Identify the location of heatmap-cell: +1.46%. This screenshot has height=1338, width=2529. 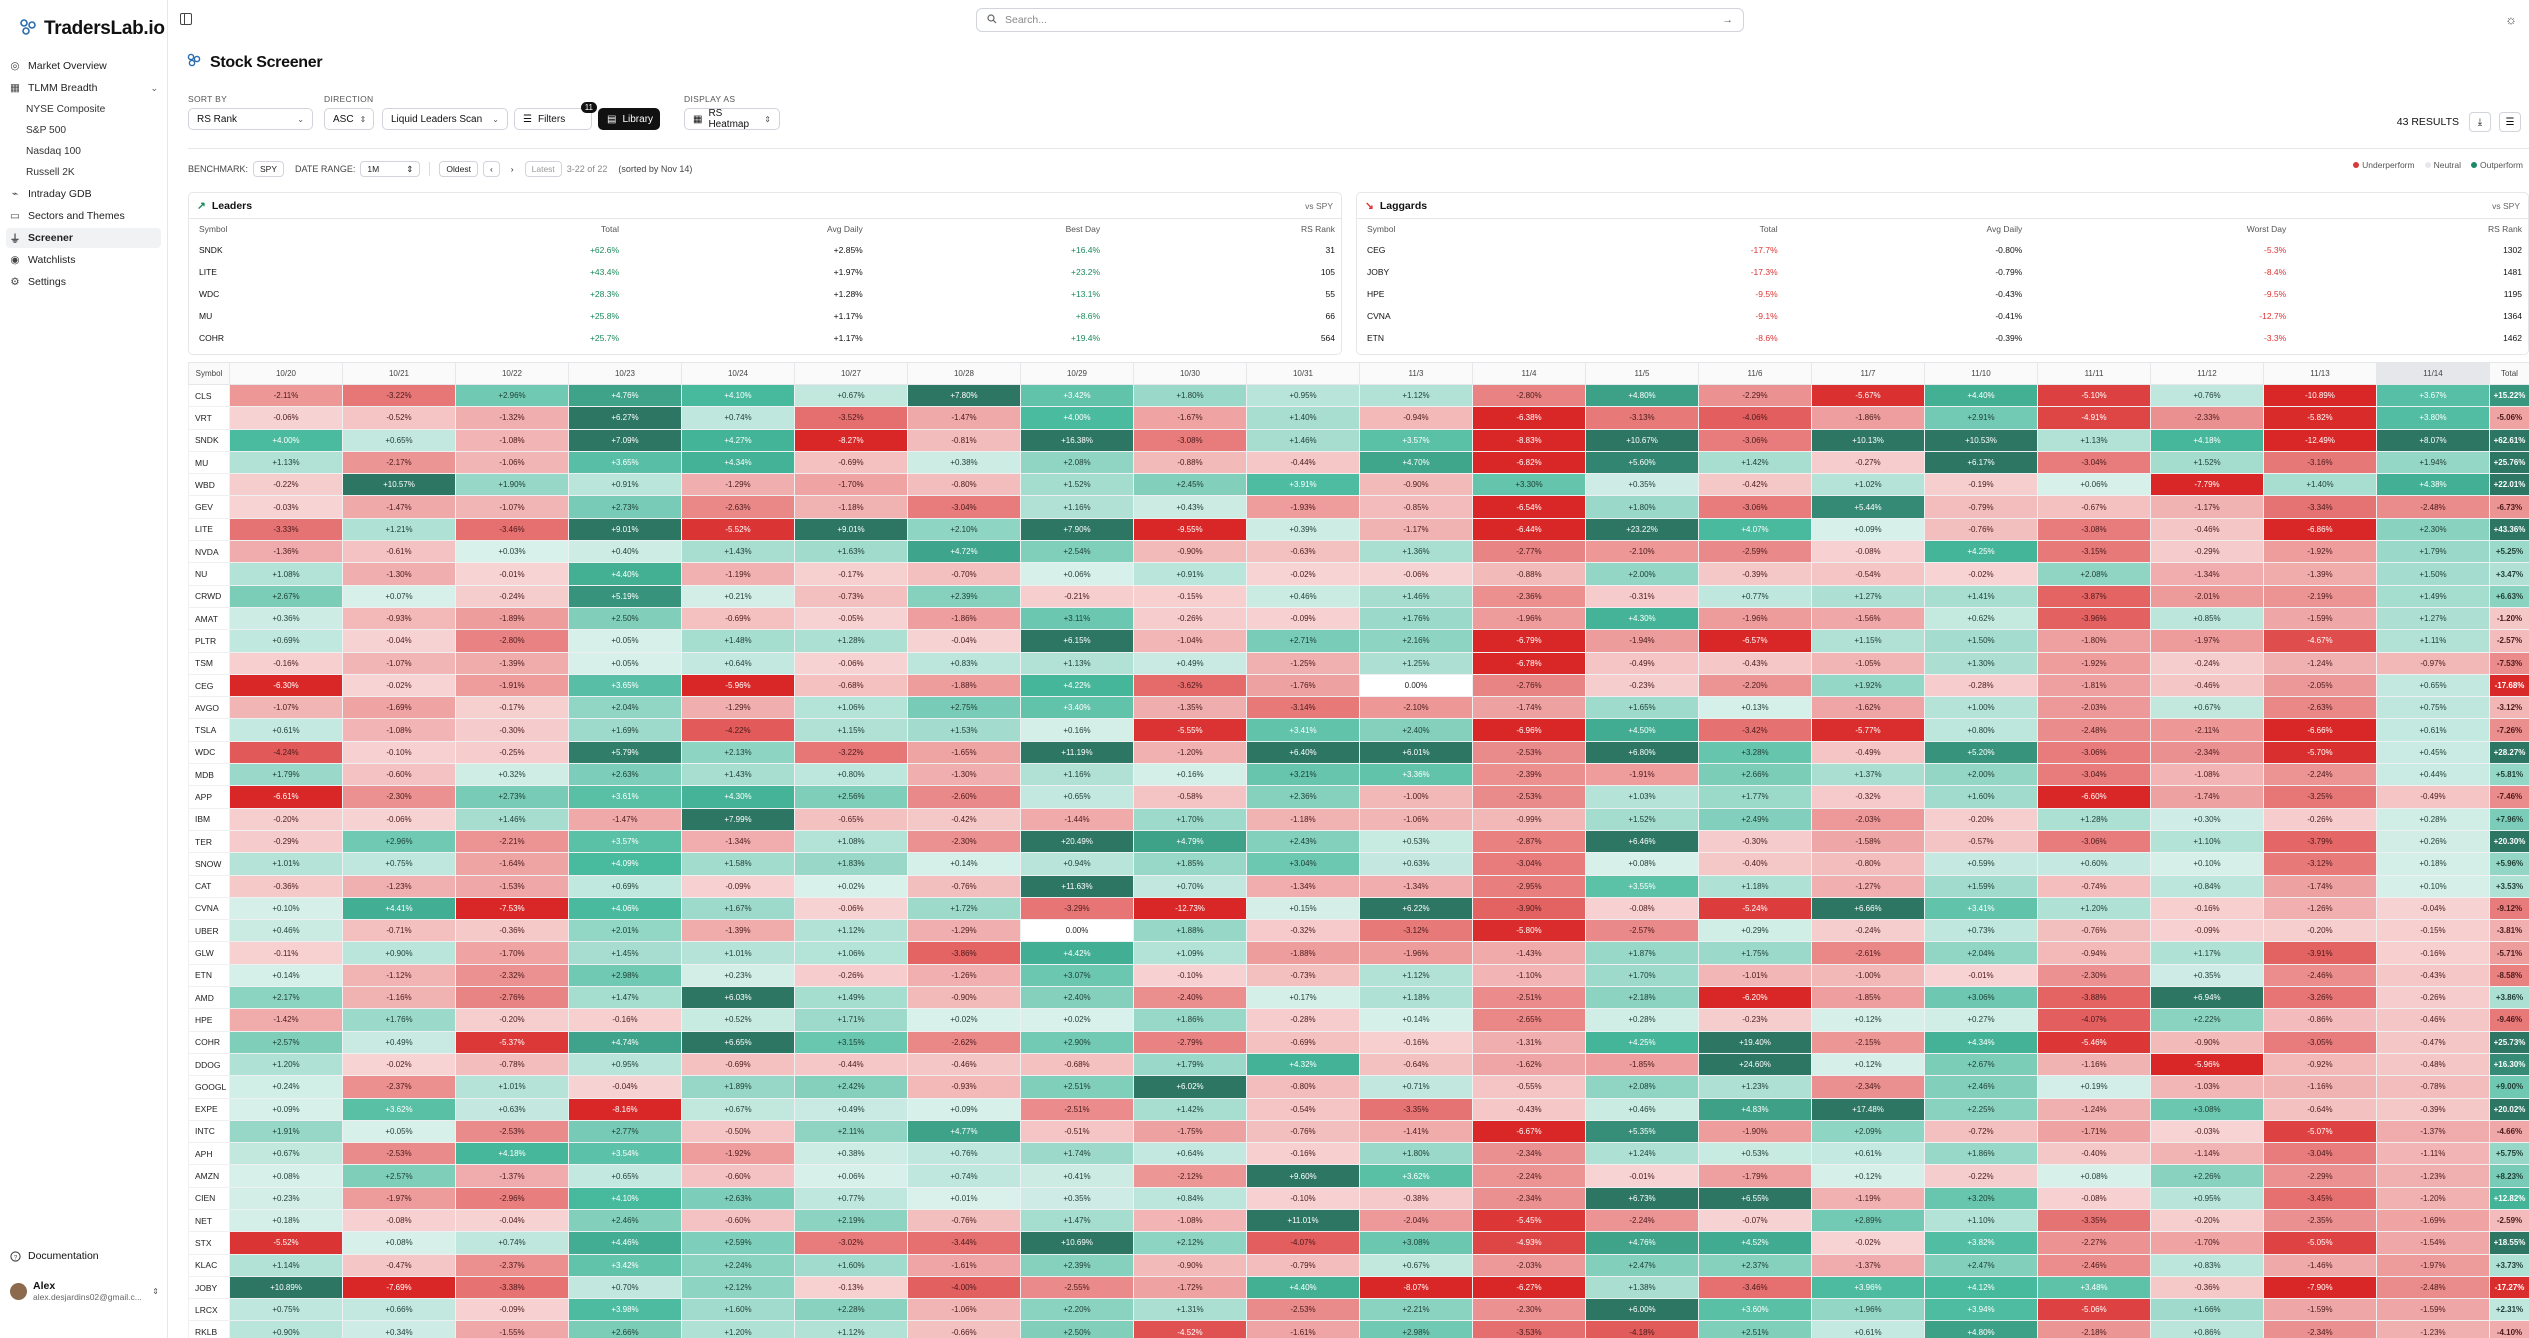
(1416, 596).